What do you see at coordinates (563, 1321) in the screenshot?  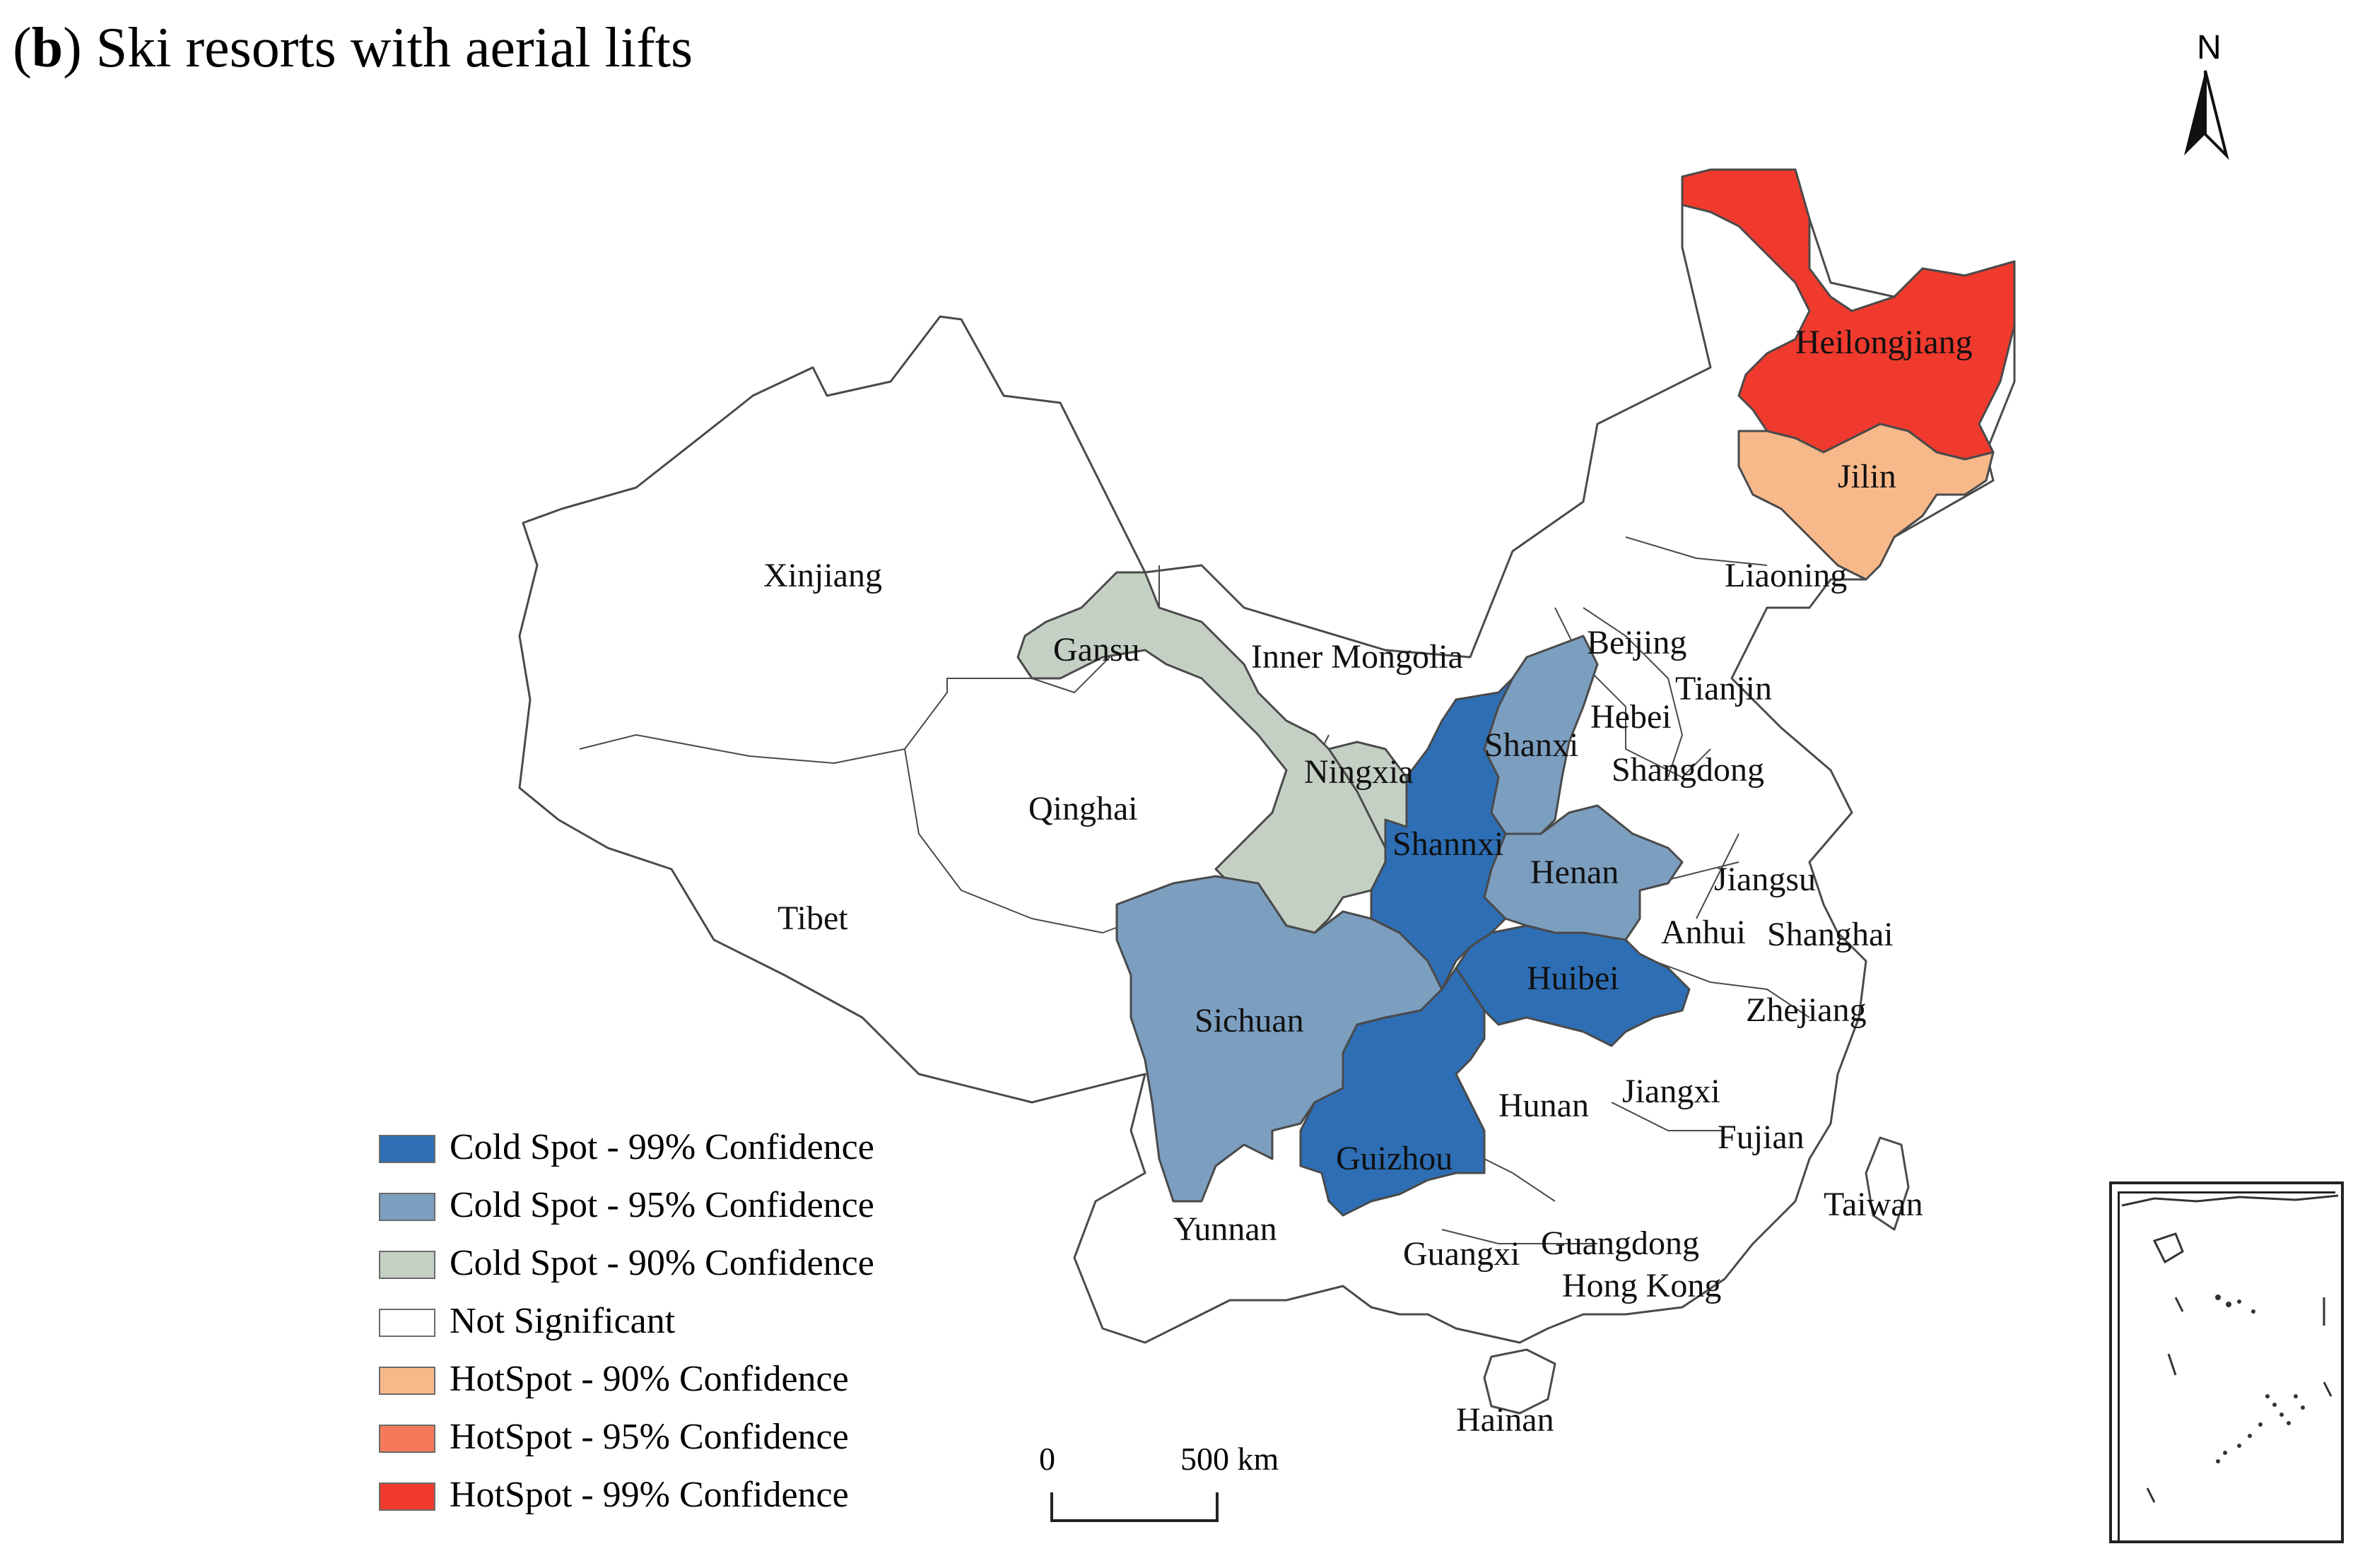 I see `legend-label: Not Significant` at bounding box center [563, 1321].